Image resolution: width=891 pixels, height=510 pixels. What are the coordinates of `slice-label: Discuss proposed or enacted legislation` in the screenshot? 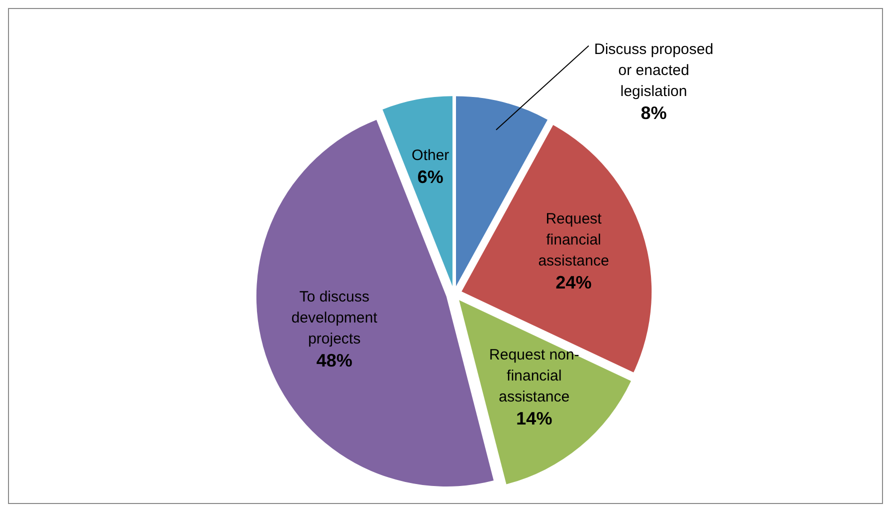 It's located at (654, 70).